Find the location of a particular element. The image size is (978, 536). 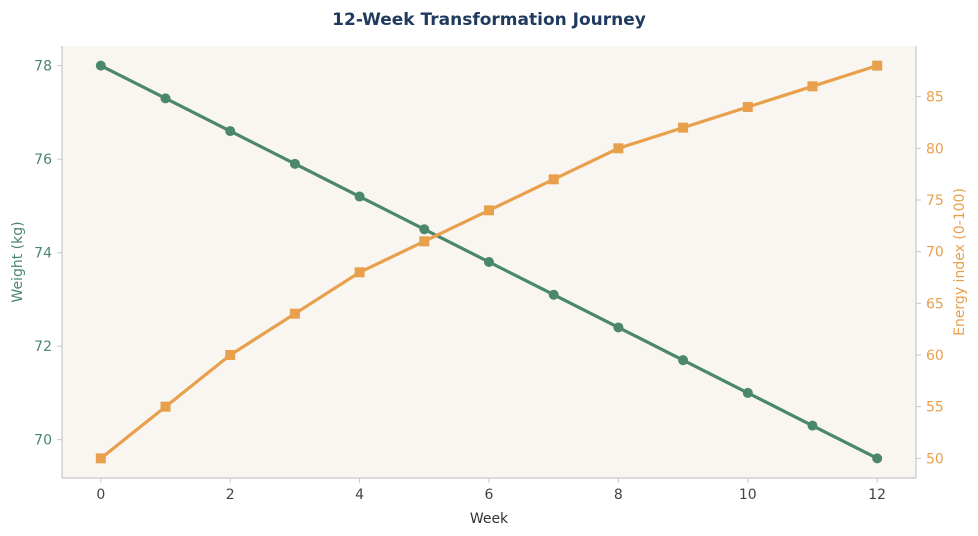

right-axis-label: Energy index (0-100) is located at coordinates (960, 262).